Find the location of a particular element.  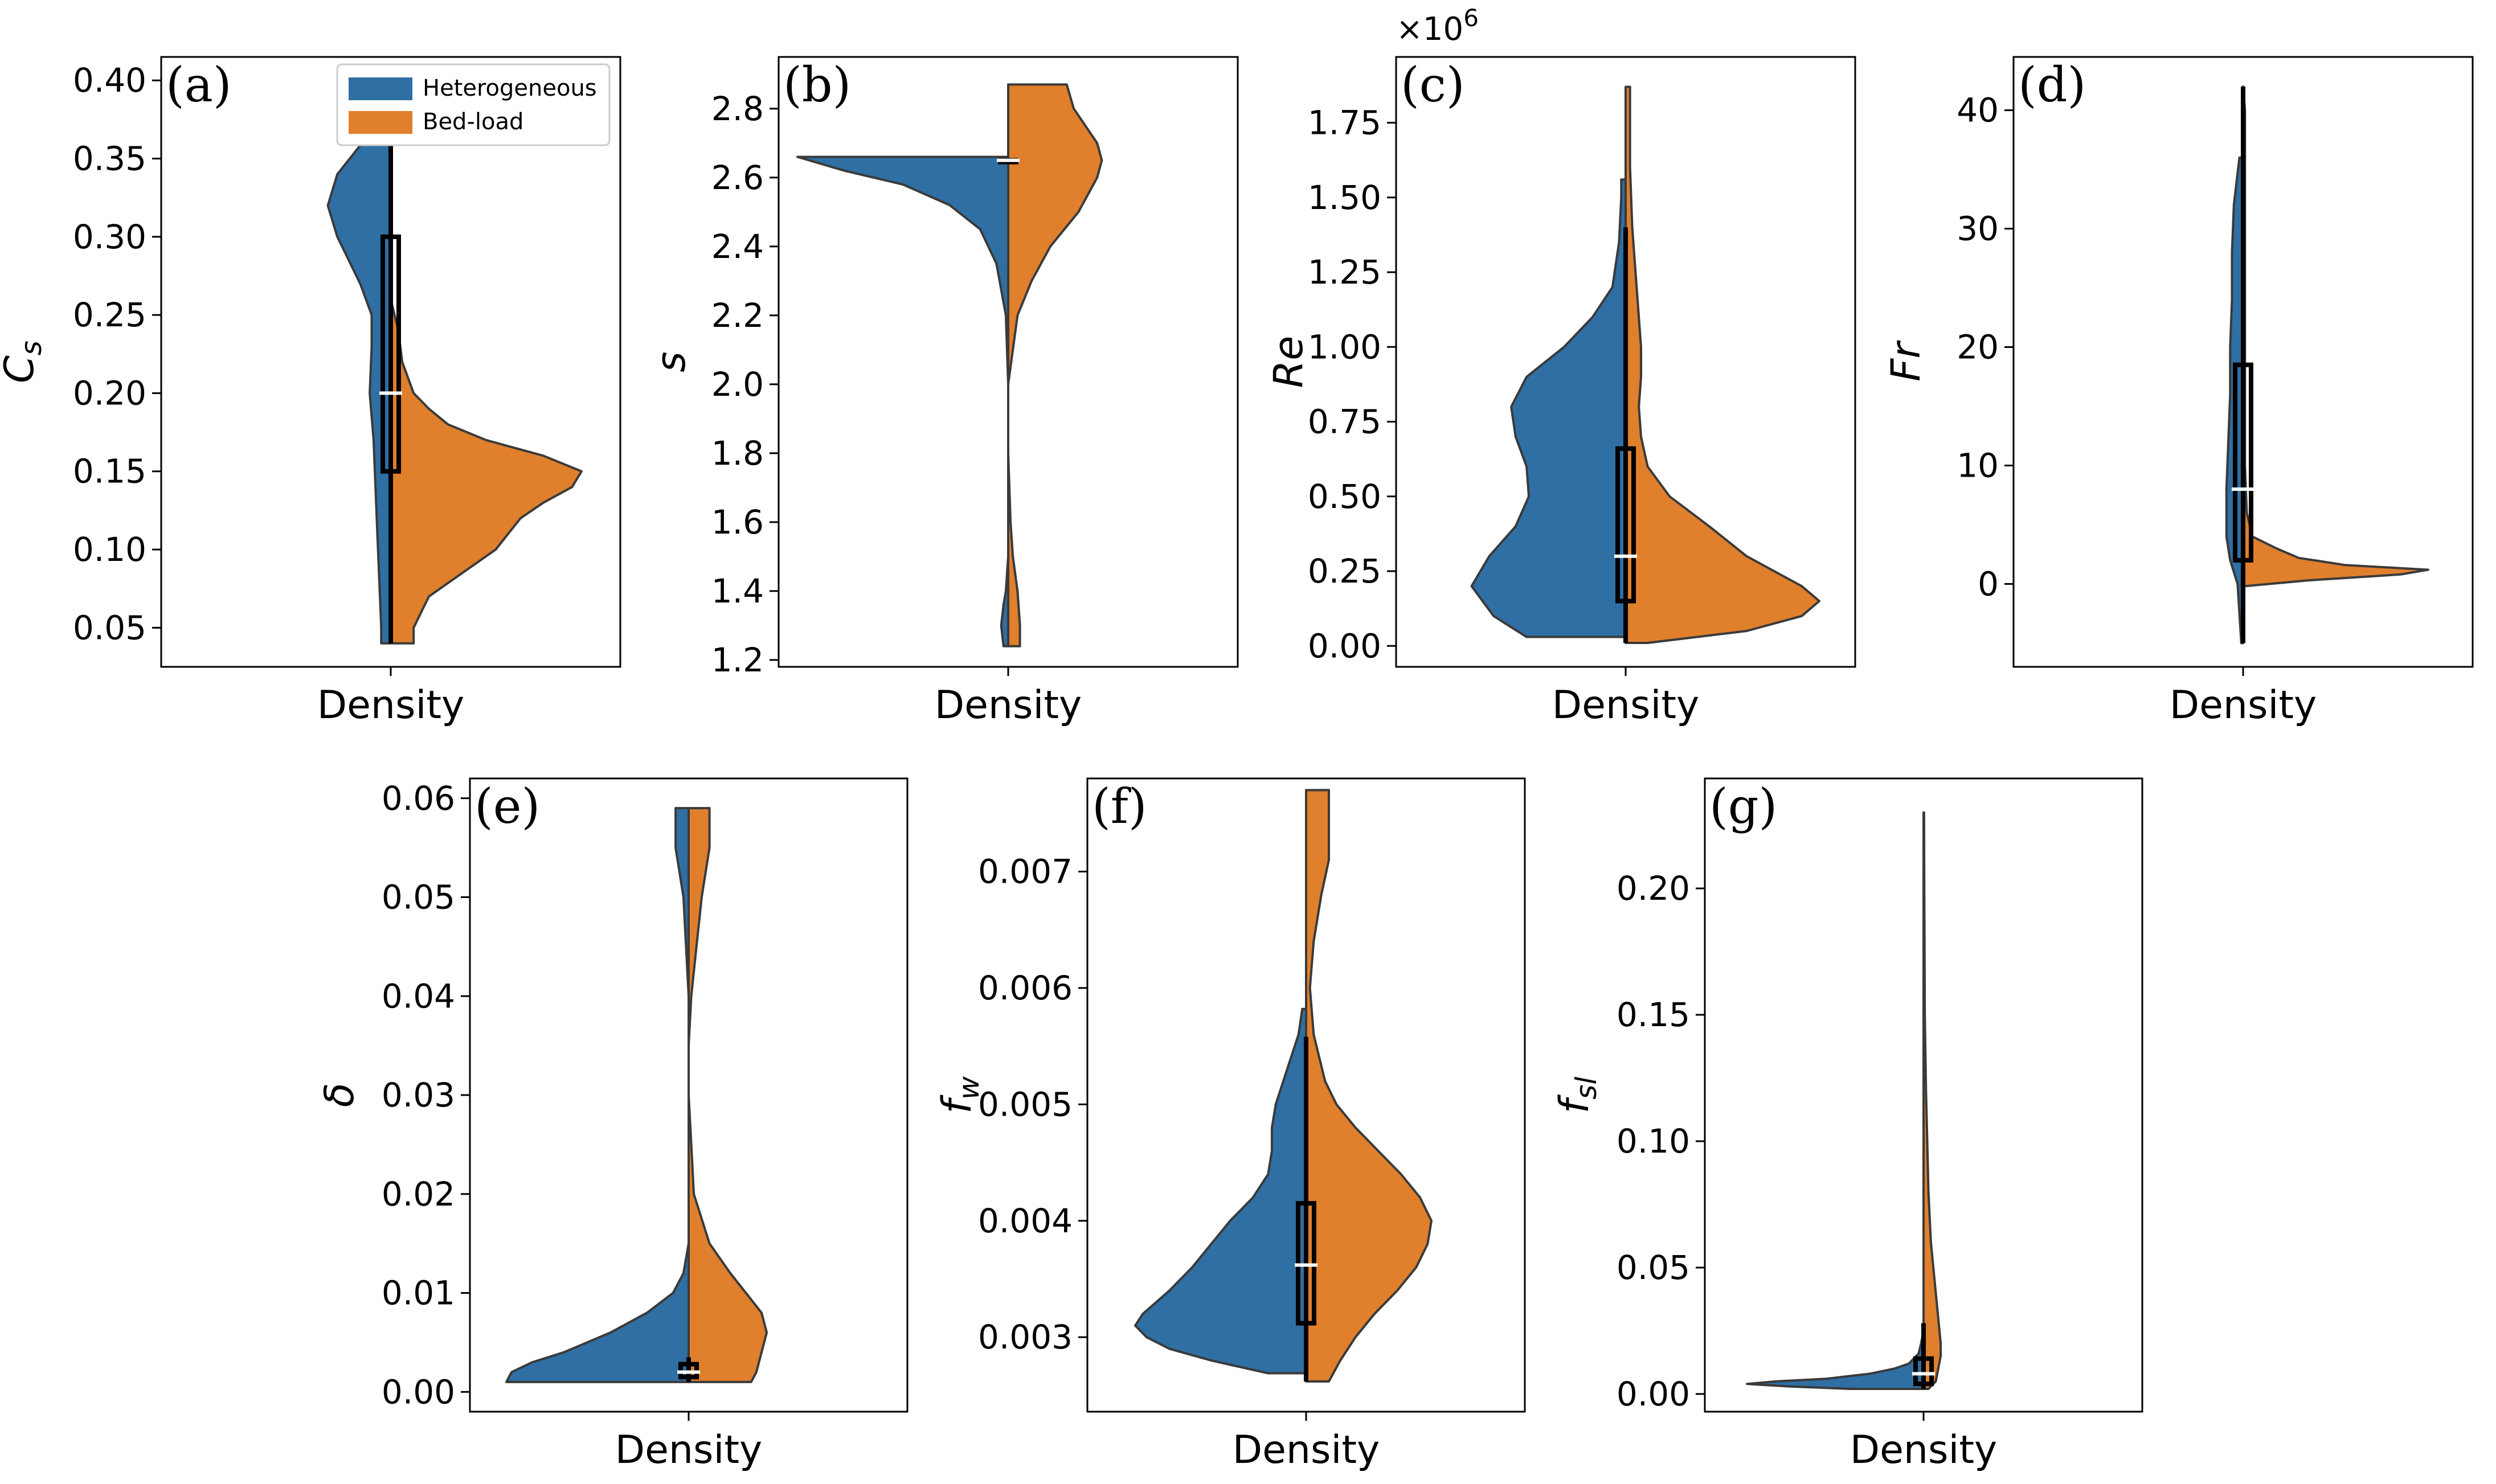

y-axis-label: s is located at coordinates (671, 361).